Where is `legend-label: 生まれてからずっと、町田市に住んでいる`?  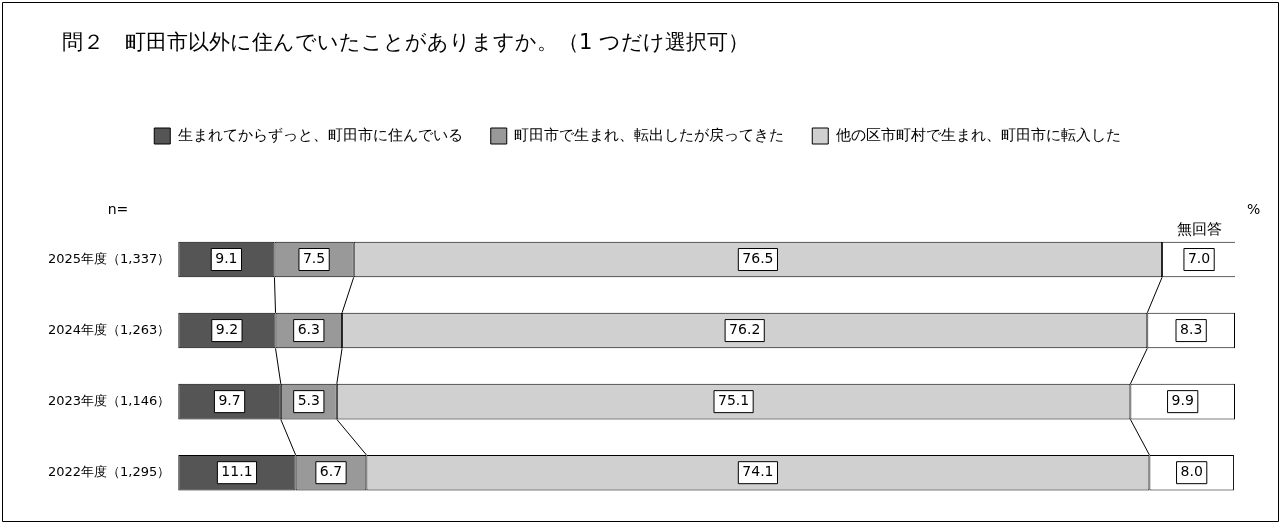 legend-label: 生まれてからずっと、町田市に住んでいる is located at coordinates (320, 134).